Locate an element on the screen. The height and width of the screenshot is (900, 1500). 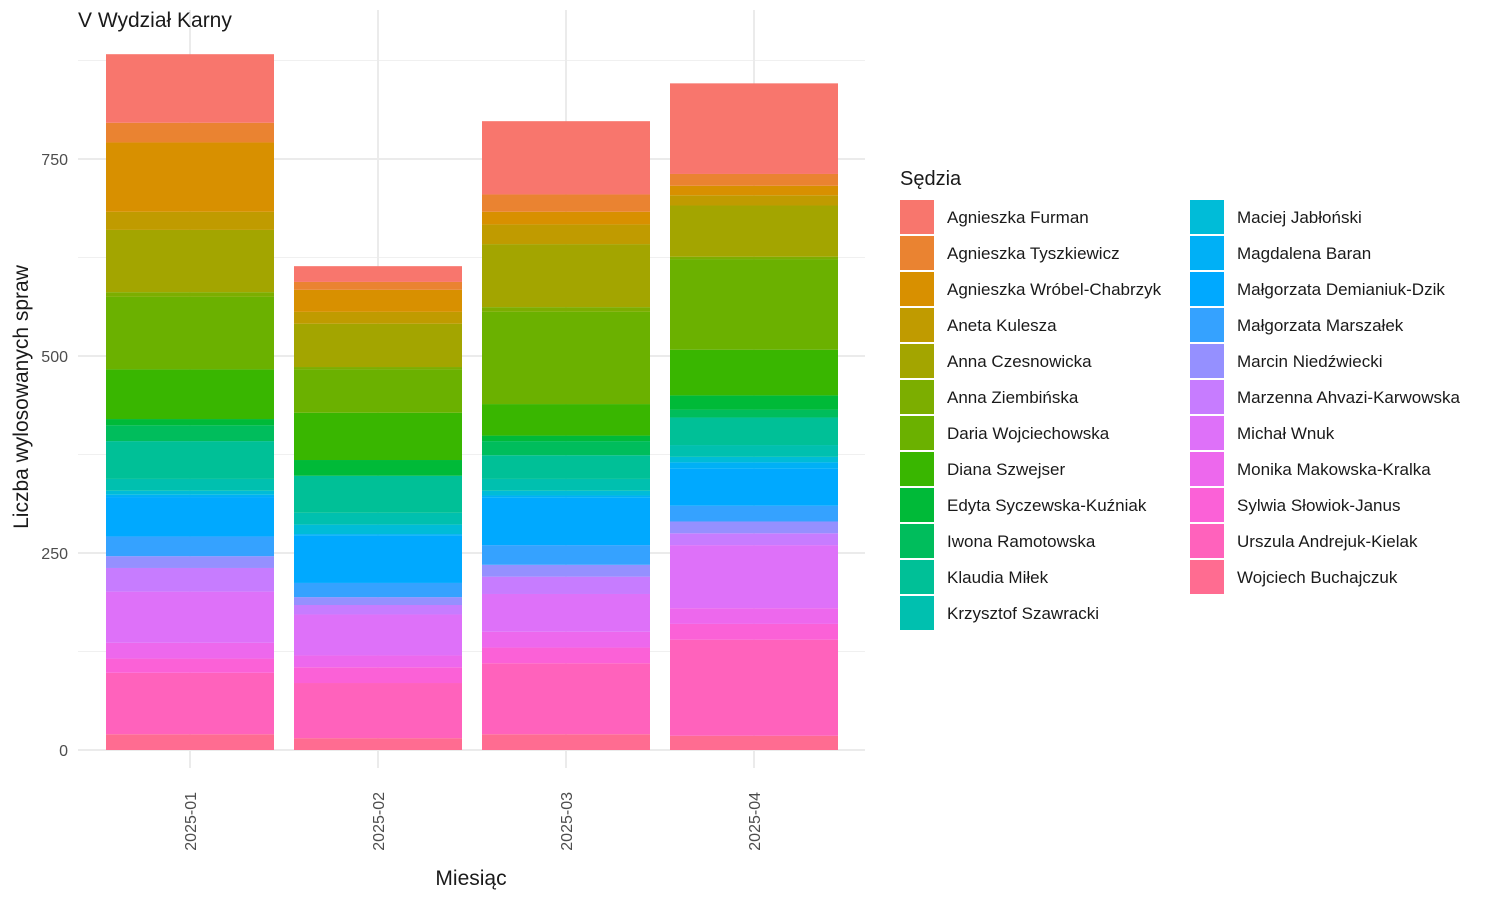
legend-label: Anna Ziembińska is located at coordinates (1013, 397).